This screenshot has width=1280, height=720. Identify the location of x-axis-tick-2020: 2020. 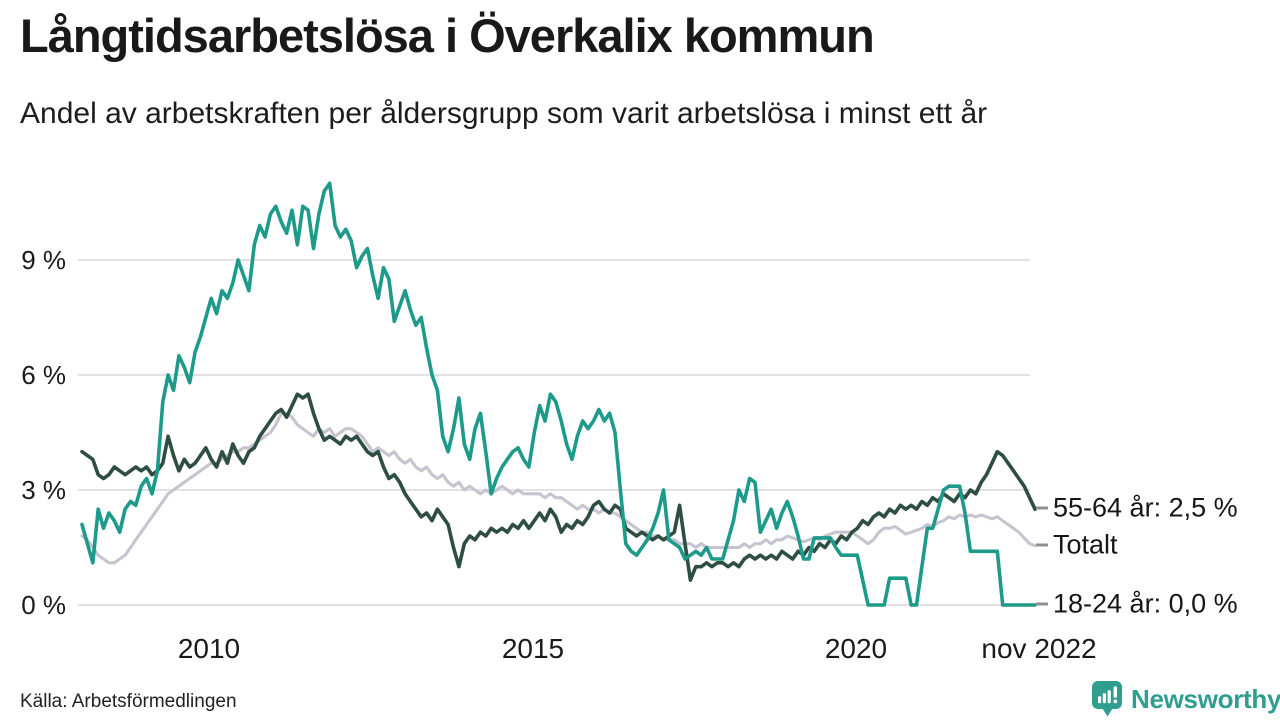
(856, 648).